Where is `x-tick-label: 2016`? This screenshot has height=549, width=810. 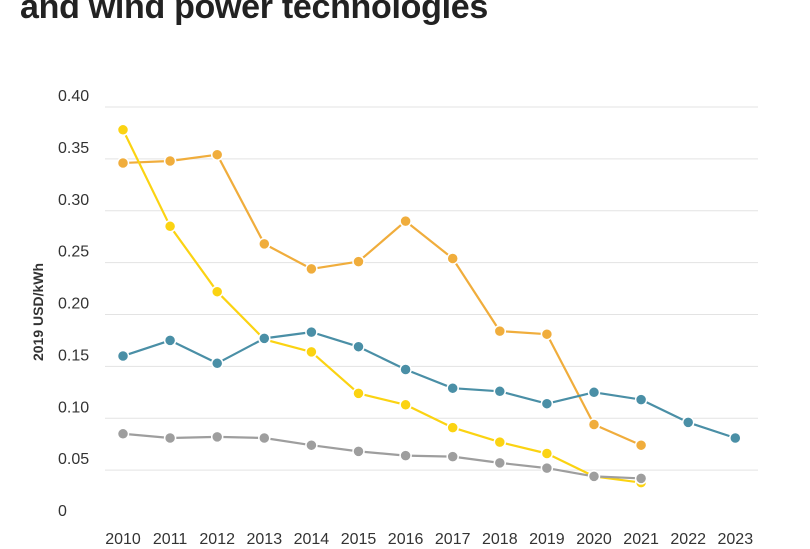
x-tick-label: 2016 is located at coordinates (406, 539).